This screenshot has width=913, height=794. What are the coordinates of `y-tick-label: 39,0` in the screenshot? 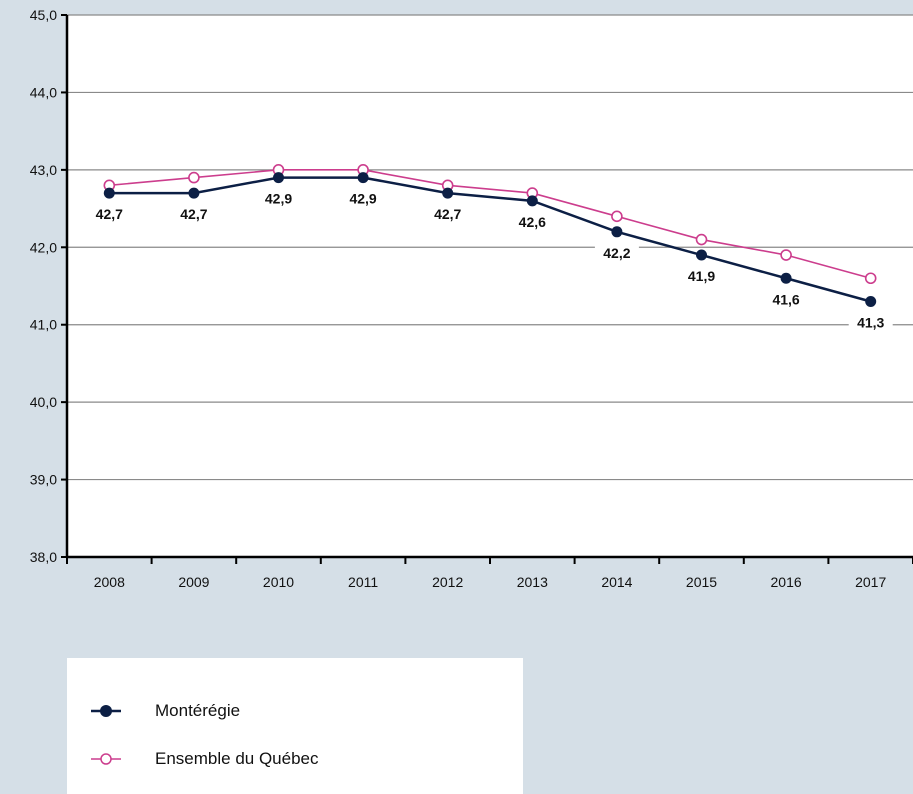 It's located at (43, 480).